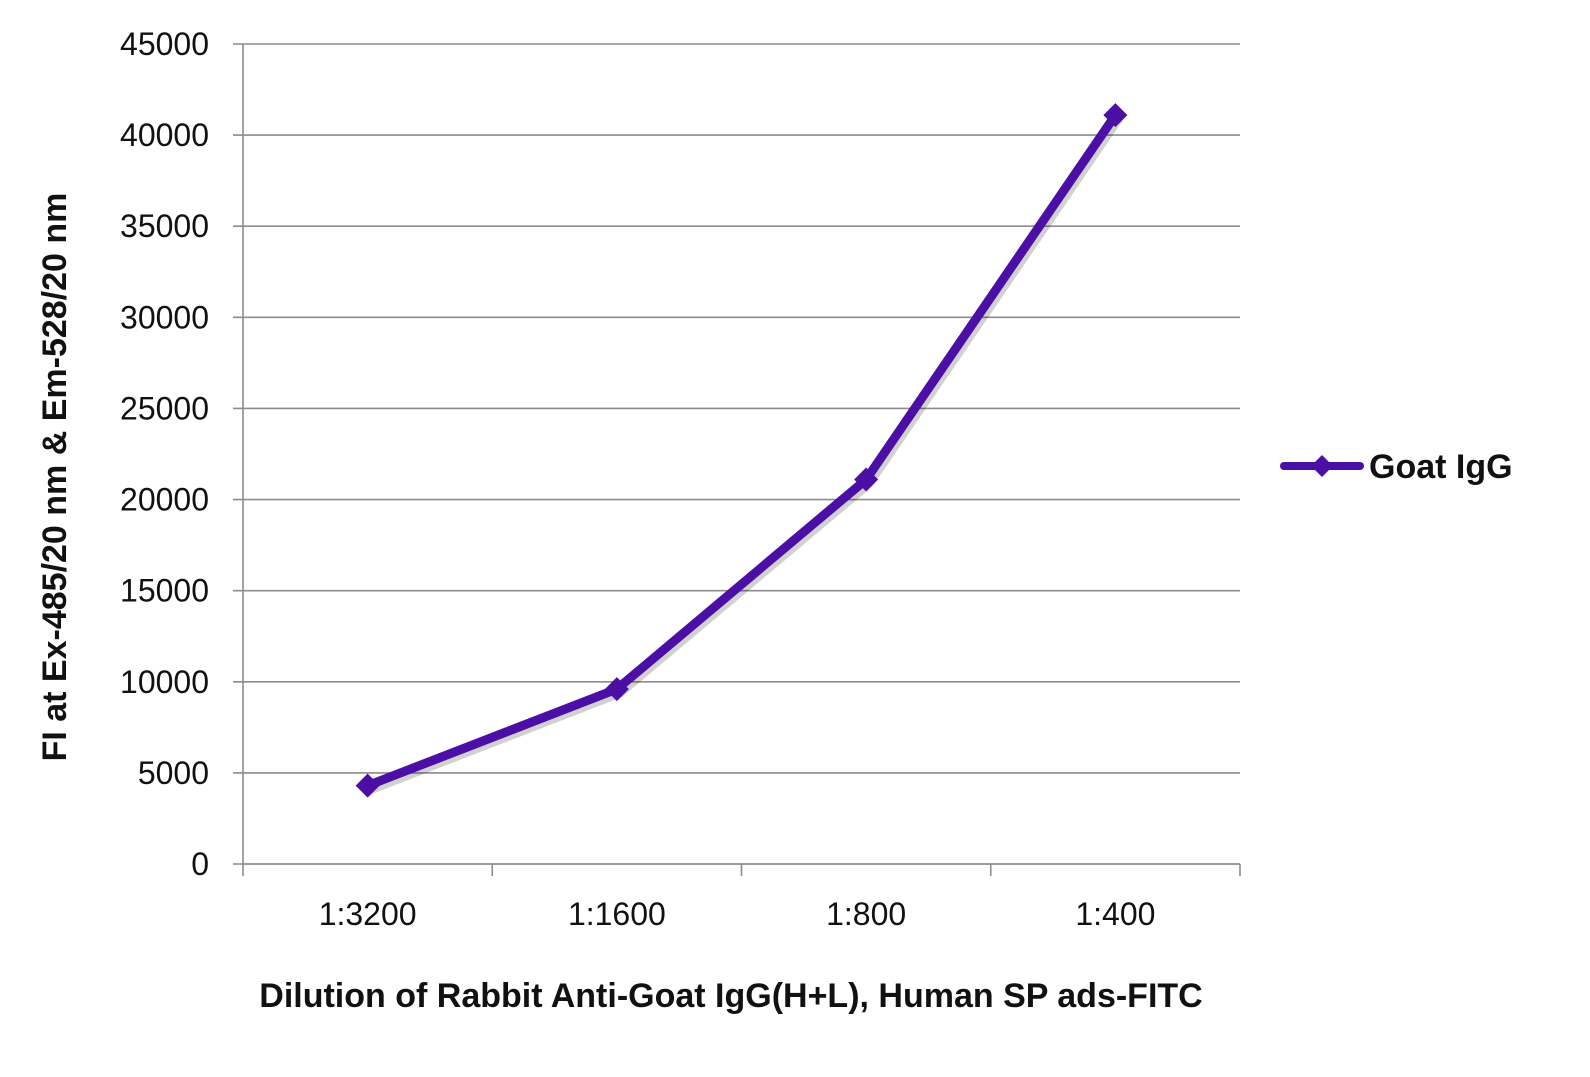  Describe the element at coordinates (164, 135) in the screenshot. I see `y-tick-label-40000: 40000` at that location.